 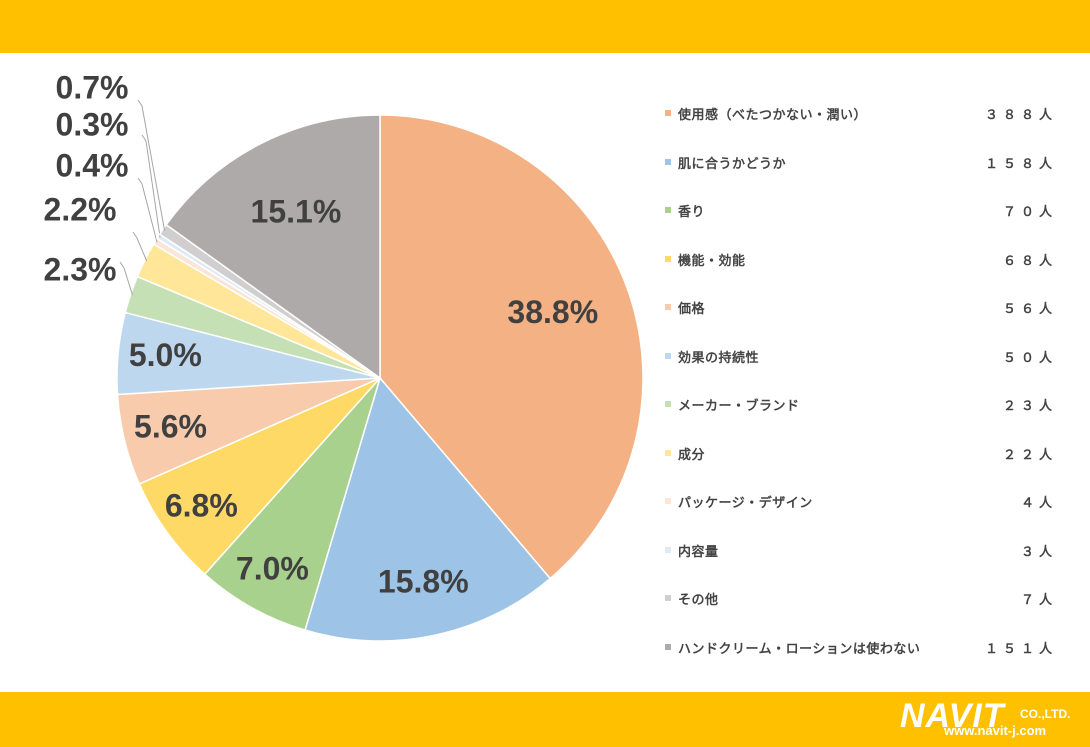 What do you see at coordinates (1038, 503) in the screenshot?
I see `legend-count: ４人` at bounding box center [1038, 503].